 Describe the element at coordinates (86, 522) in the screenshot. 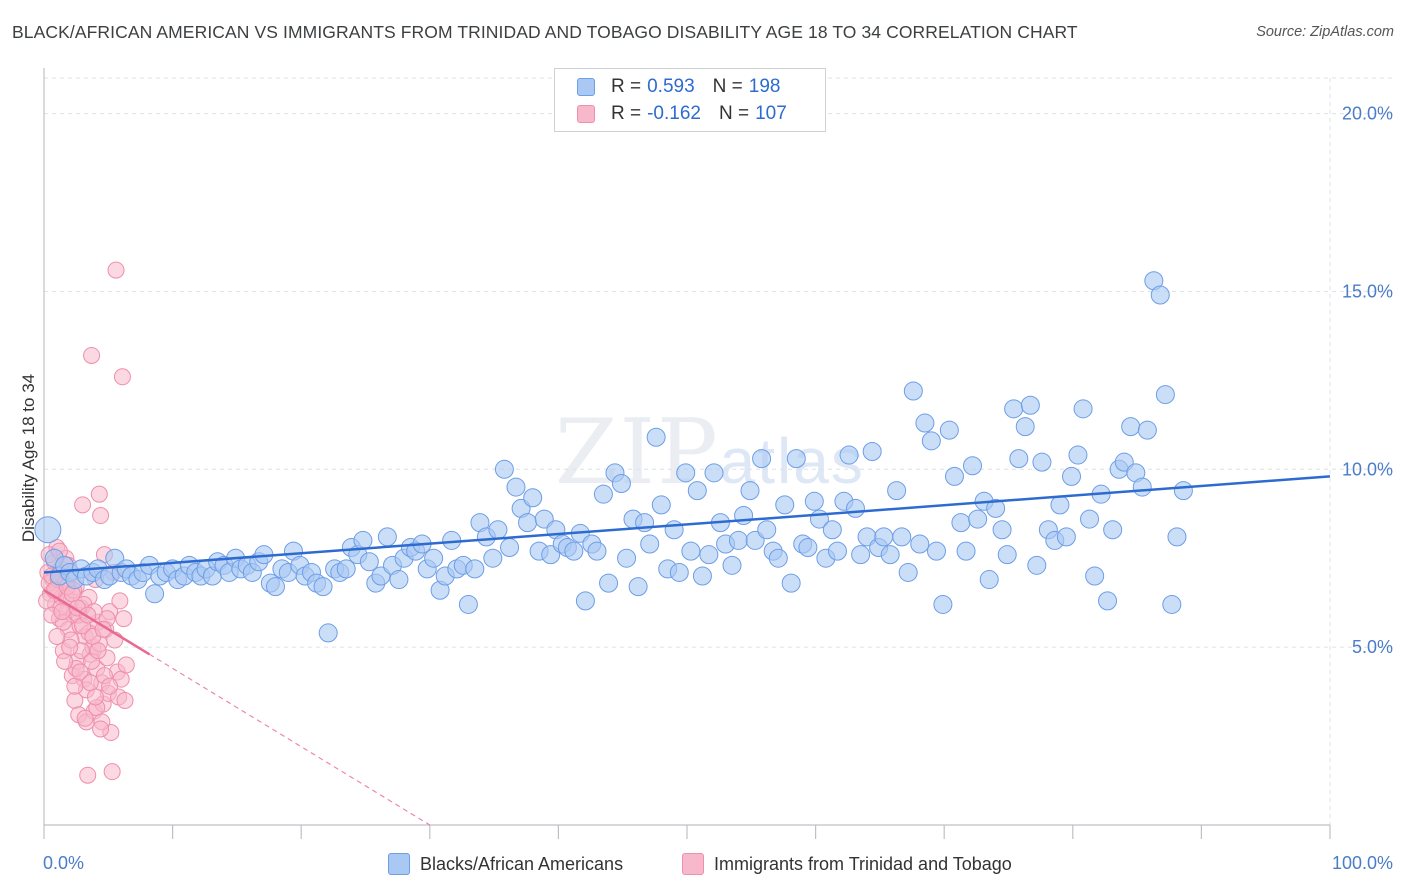

I see `series-immigrants-trinidad-tobago` at that location.